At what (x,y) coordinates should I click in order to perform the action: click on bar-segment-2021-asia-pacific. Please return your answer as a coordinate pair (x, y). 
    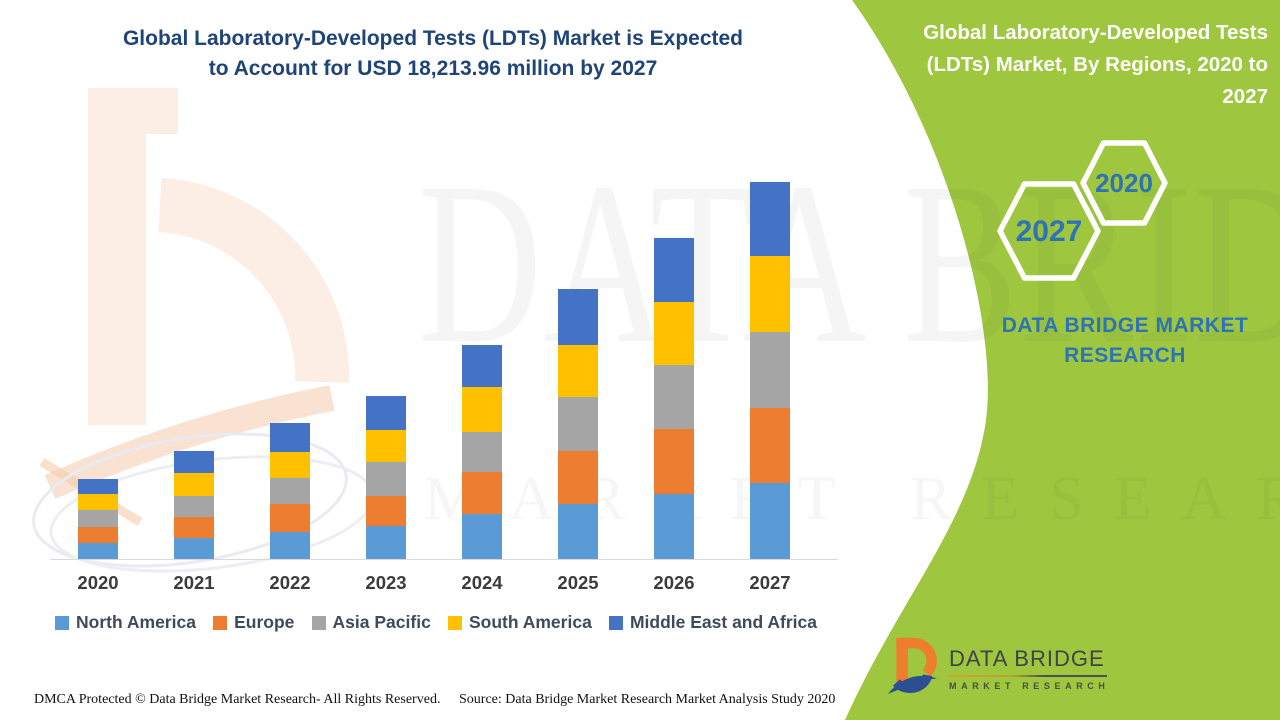
    Looking at the image, I should click on (194, 506).